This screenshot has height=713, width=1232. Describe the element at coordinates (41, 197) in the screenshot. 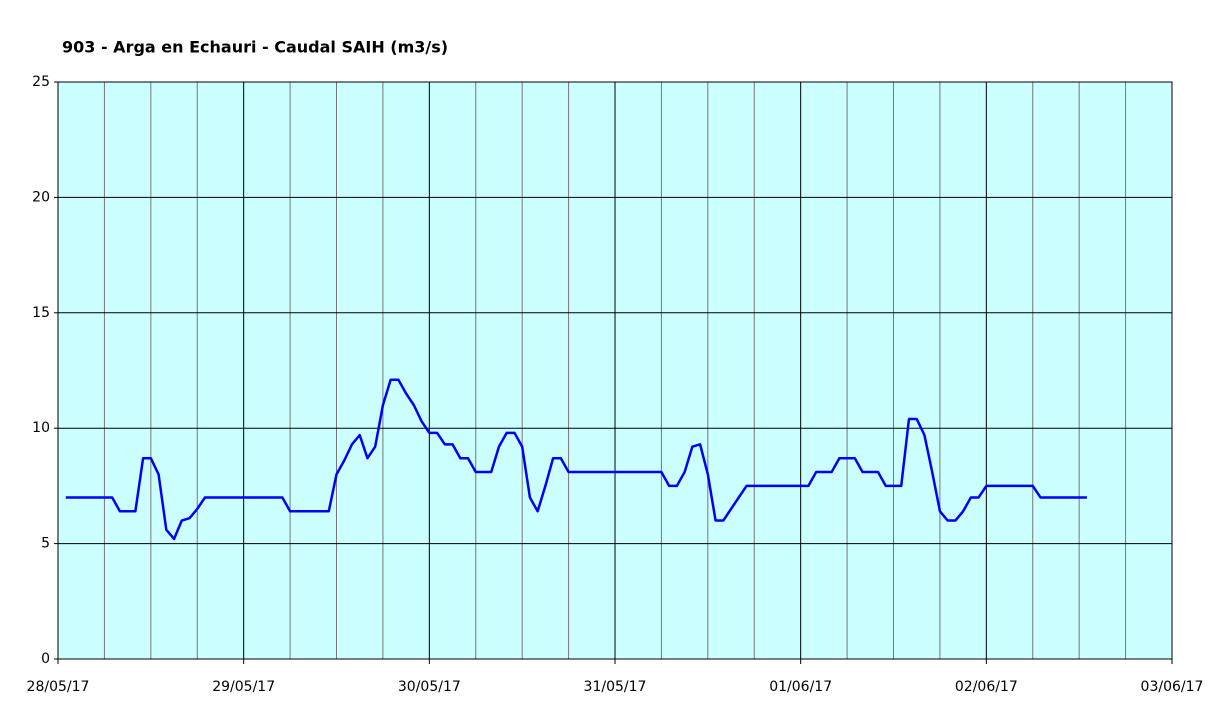

I see `y-tick-label: 20` at that location.